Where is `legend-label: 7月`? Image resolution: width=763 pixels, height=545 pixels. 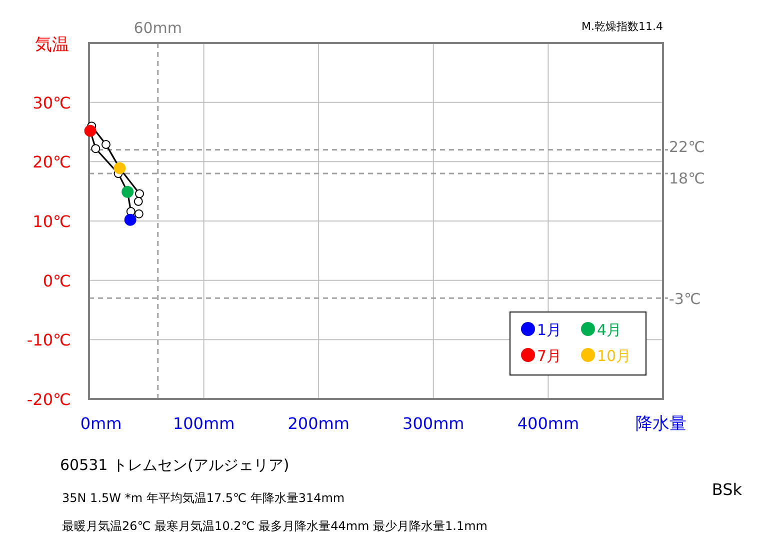 legend-label: 7月 is located at coordinates (549, 356).